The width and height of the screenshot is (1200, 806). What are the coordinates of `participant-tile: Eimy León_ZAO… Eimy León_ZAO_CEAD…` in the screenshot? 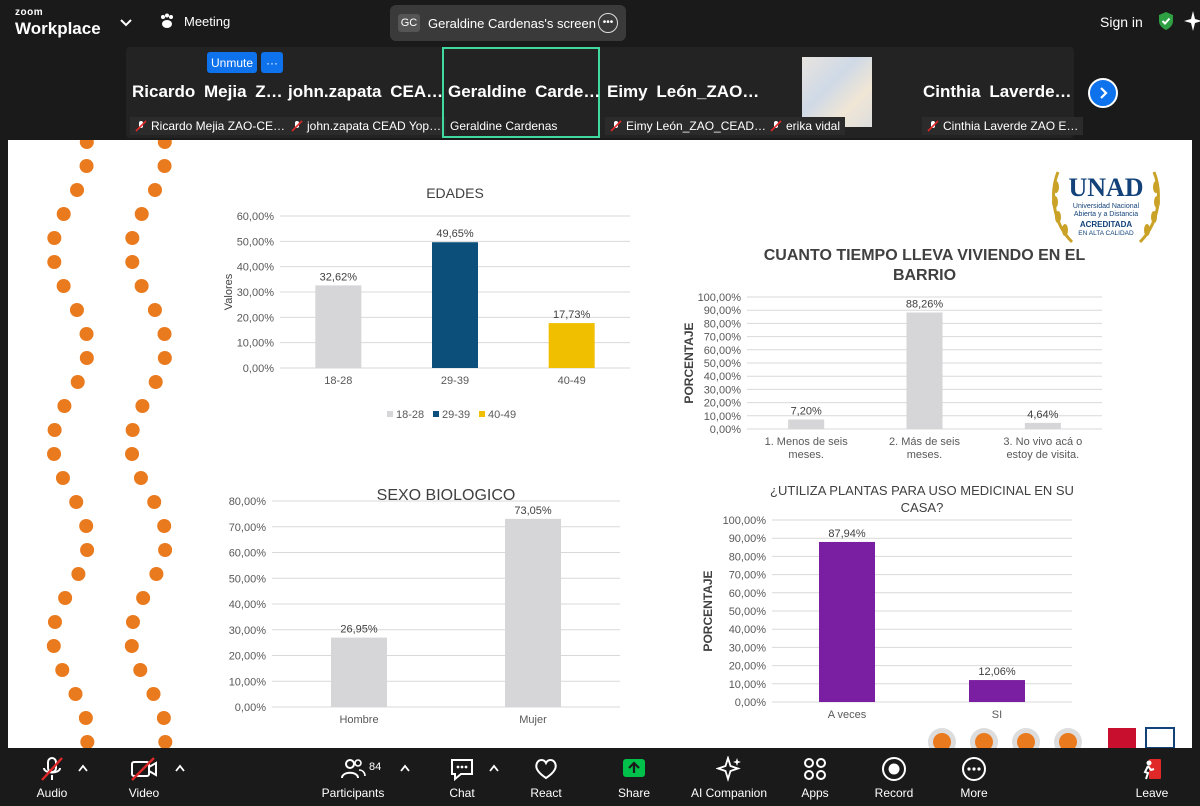 It's located at (686, 92).